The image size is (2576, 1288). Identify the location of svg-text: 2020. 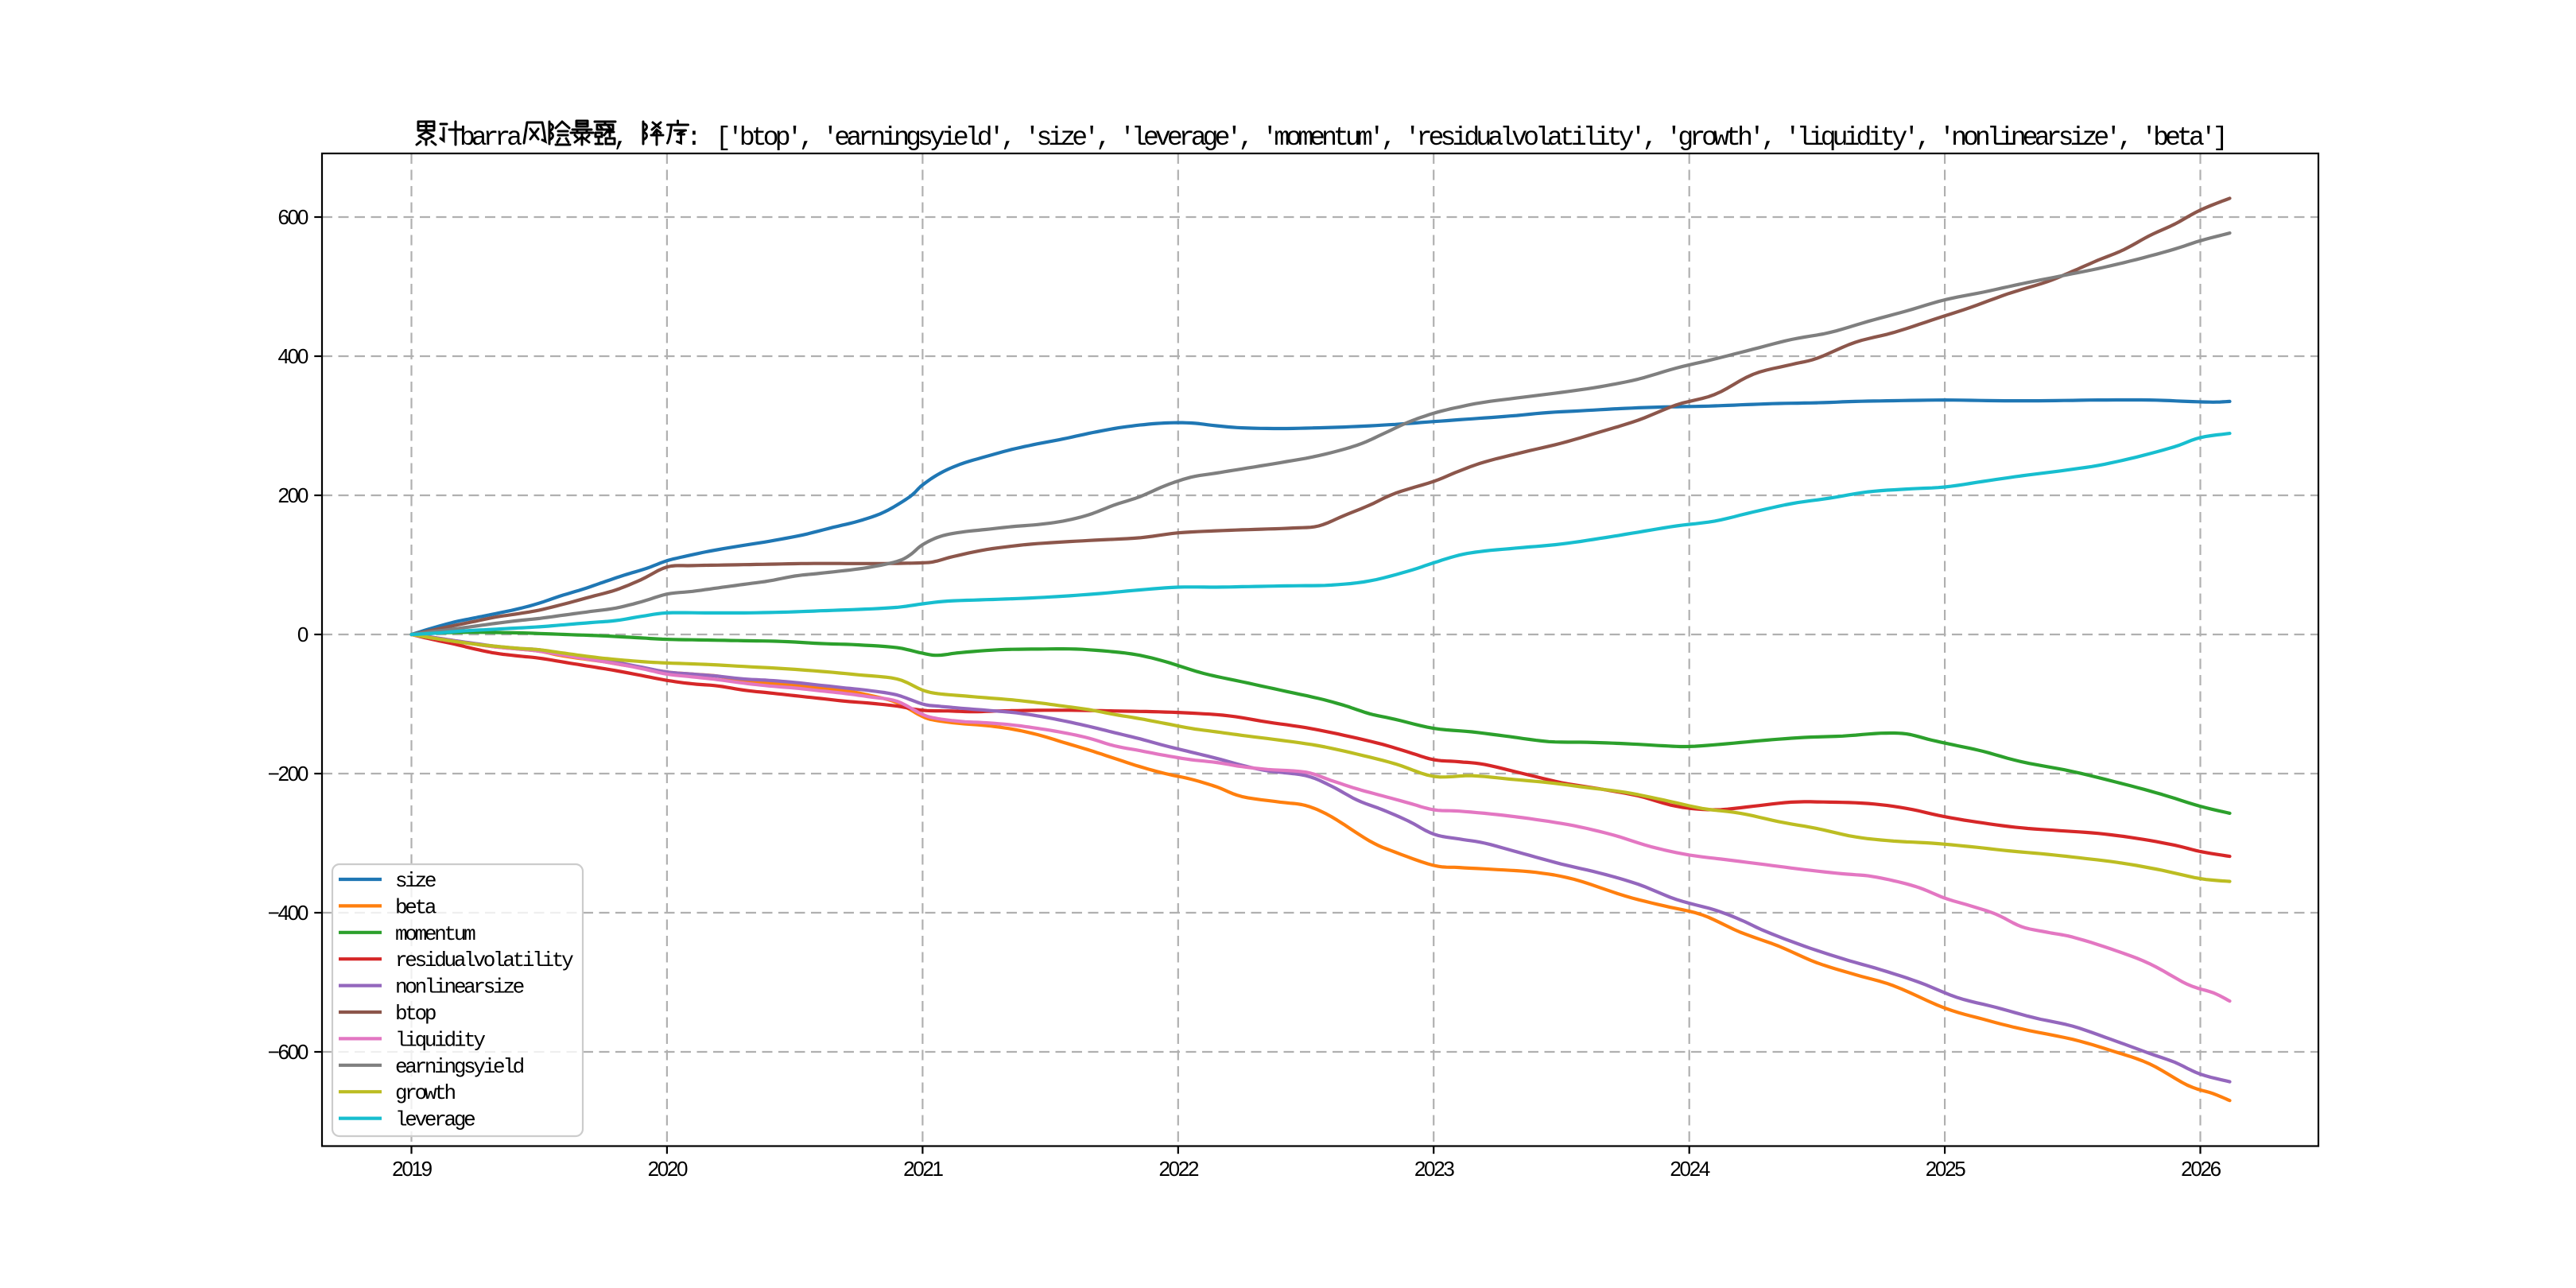
(668, 1169).